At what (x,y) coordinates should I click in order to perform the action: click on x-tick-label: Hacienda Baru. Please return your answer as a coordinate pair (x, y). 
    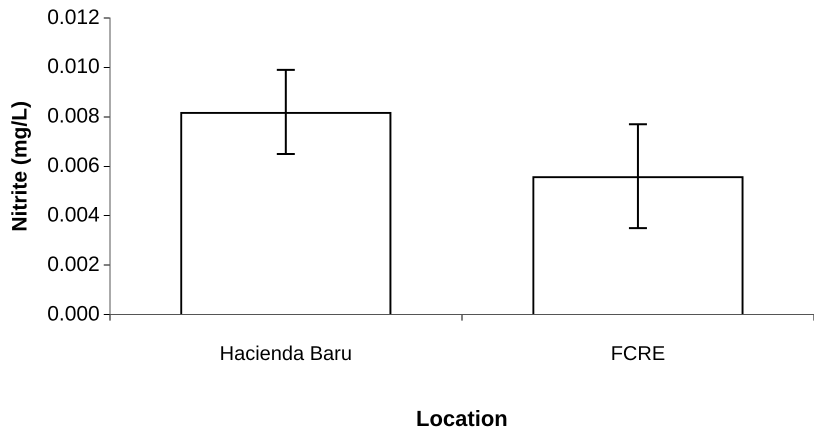
    Looking at the image, I should click on (286, 354).